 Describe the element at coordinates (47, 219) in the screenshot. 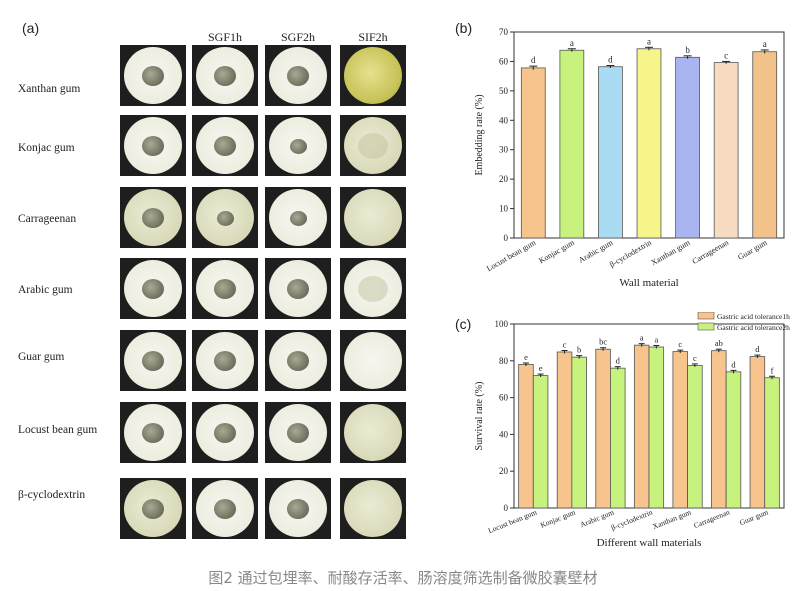

I see `row-label-carrageenan: Carrageenan` at that location.